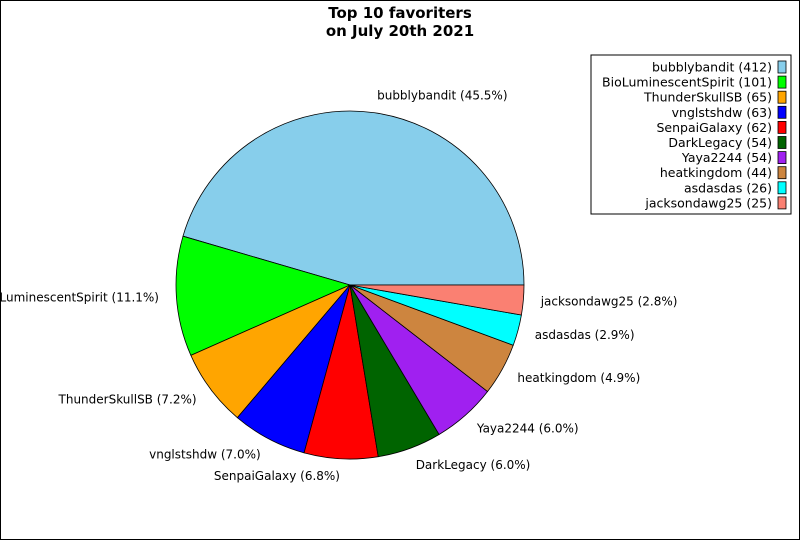 The width and height of the screenshot is (800, 540). I want to click on legend-swatch-heatkingdom, so click(782, 173).